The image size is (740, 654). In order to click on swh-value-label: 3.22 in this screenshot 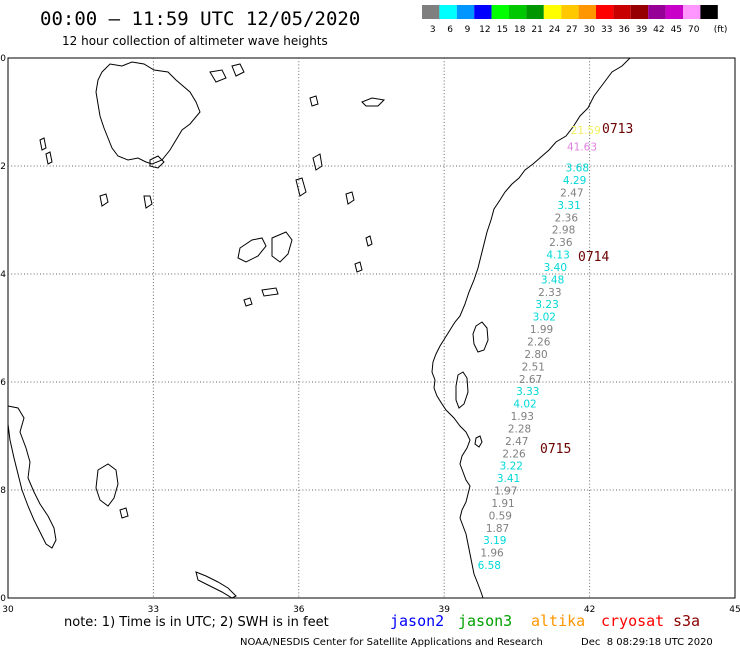, I will do `click(511, 467)`.